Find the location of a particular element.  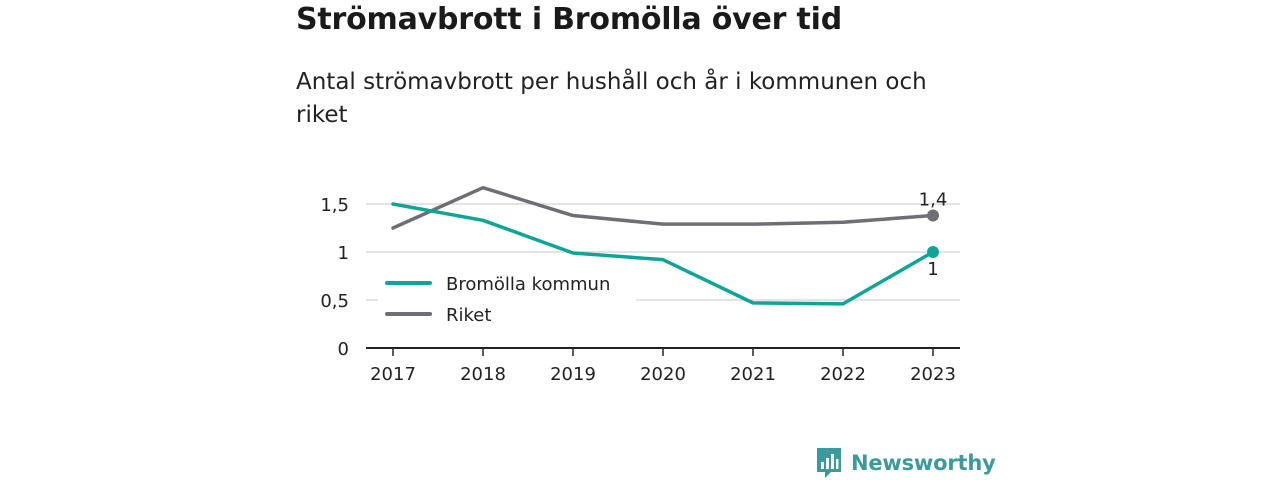

x-tick-label: 2019 is located at coordinates (573, 374).